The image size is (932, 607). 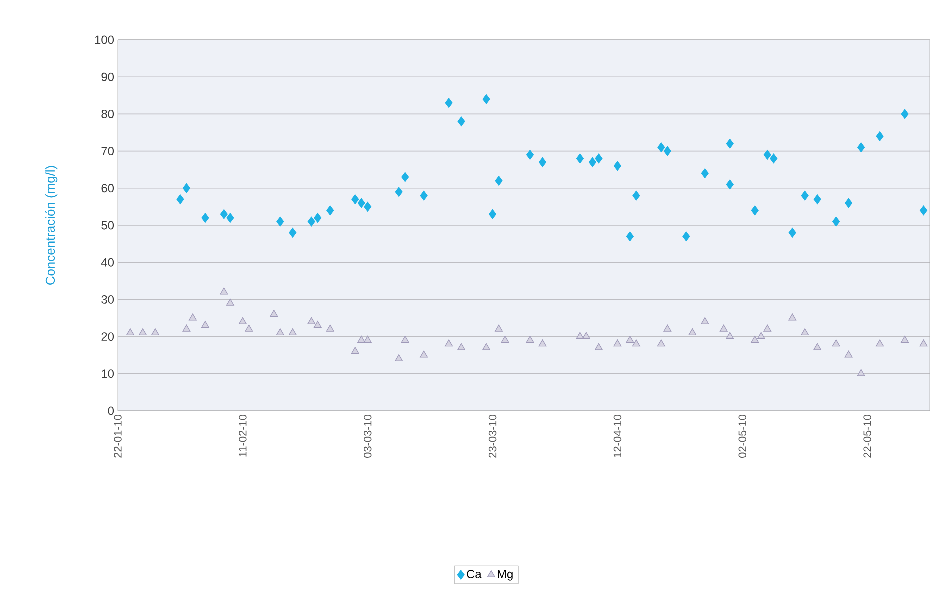 What do you see at coordinates (108, 374) in the screenshot?
I see `y-tick-label: 10` at bounding box center [108, 374].